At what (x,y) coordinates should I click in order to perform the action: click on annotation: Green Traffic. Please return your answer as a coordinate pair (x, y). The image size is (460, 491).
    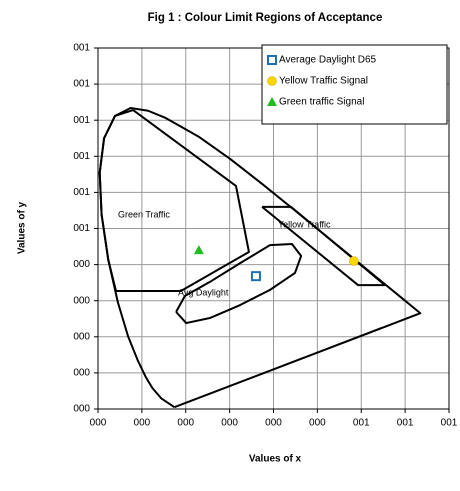
    Looking at the image, I should click on (144, 214).